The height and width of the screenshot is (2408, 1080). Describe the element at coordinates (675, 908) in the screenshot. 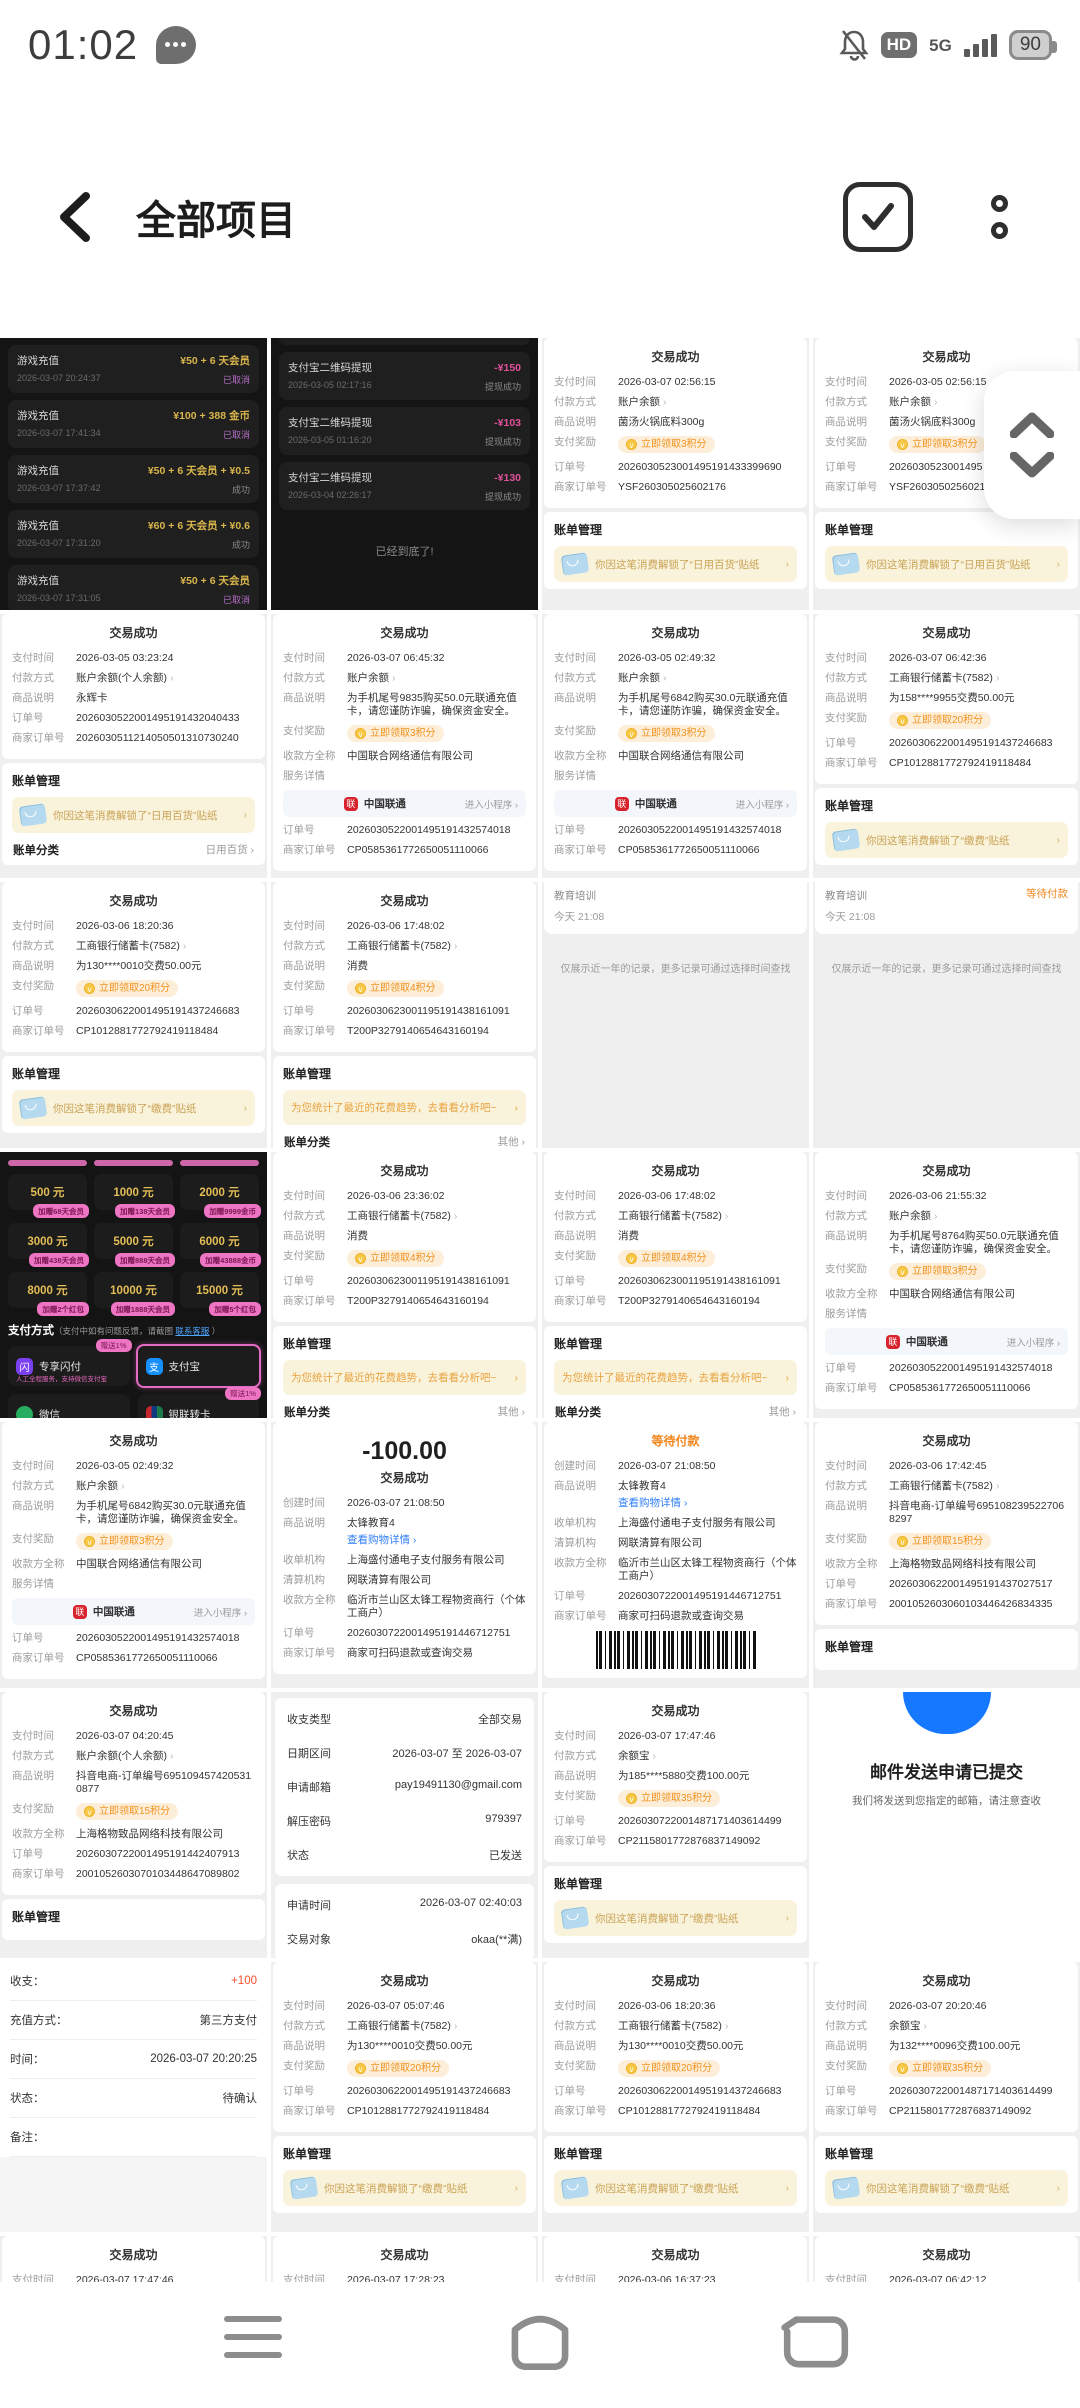

I see `record-item: 教育培训 今天 21:08` at that location.